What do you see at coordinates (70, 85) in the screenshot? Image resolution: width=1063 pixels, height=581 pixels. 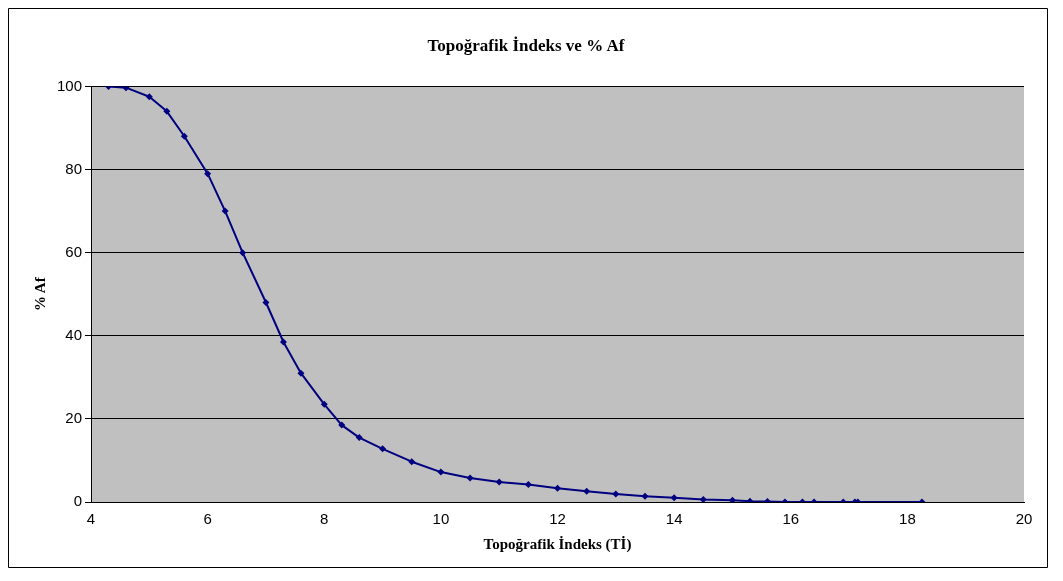 I see `y-tick-label: 100` at bounding box center [70, 85].